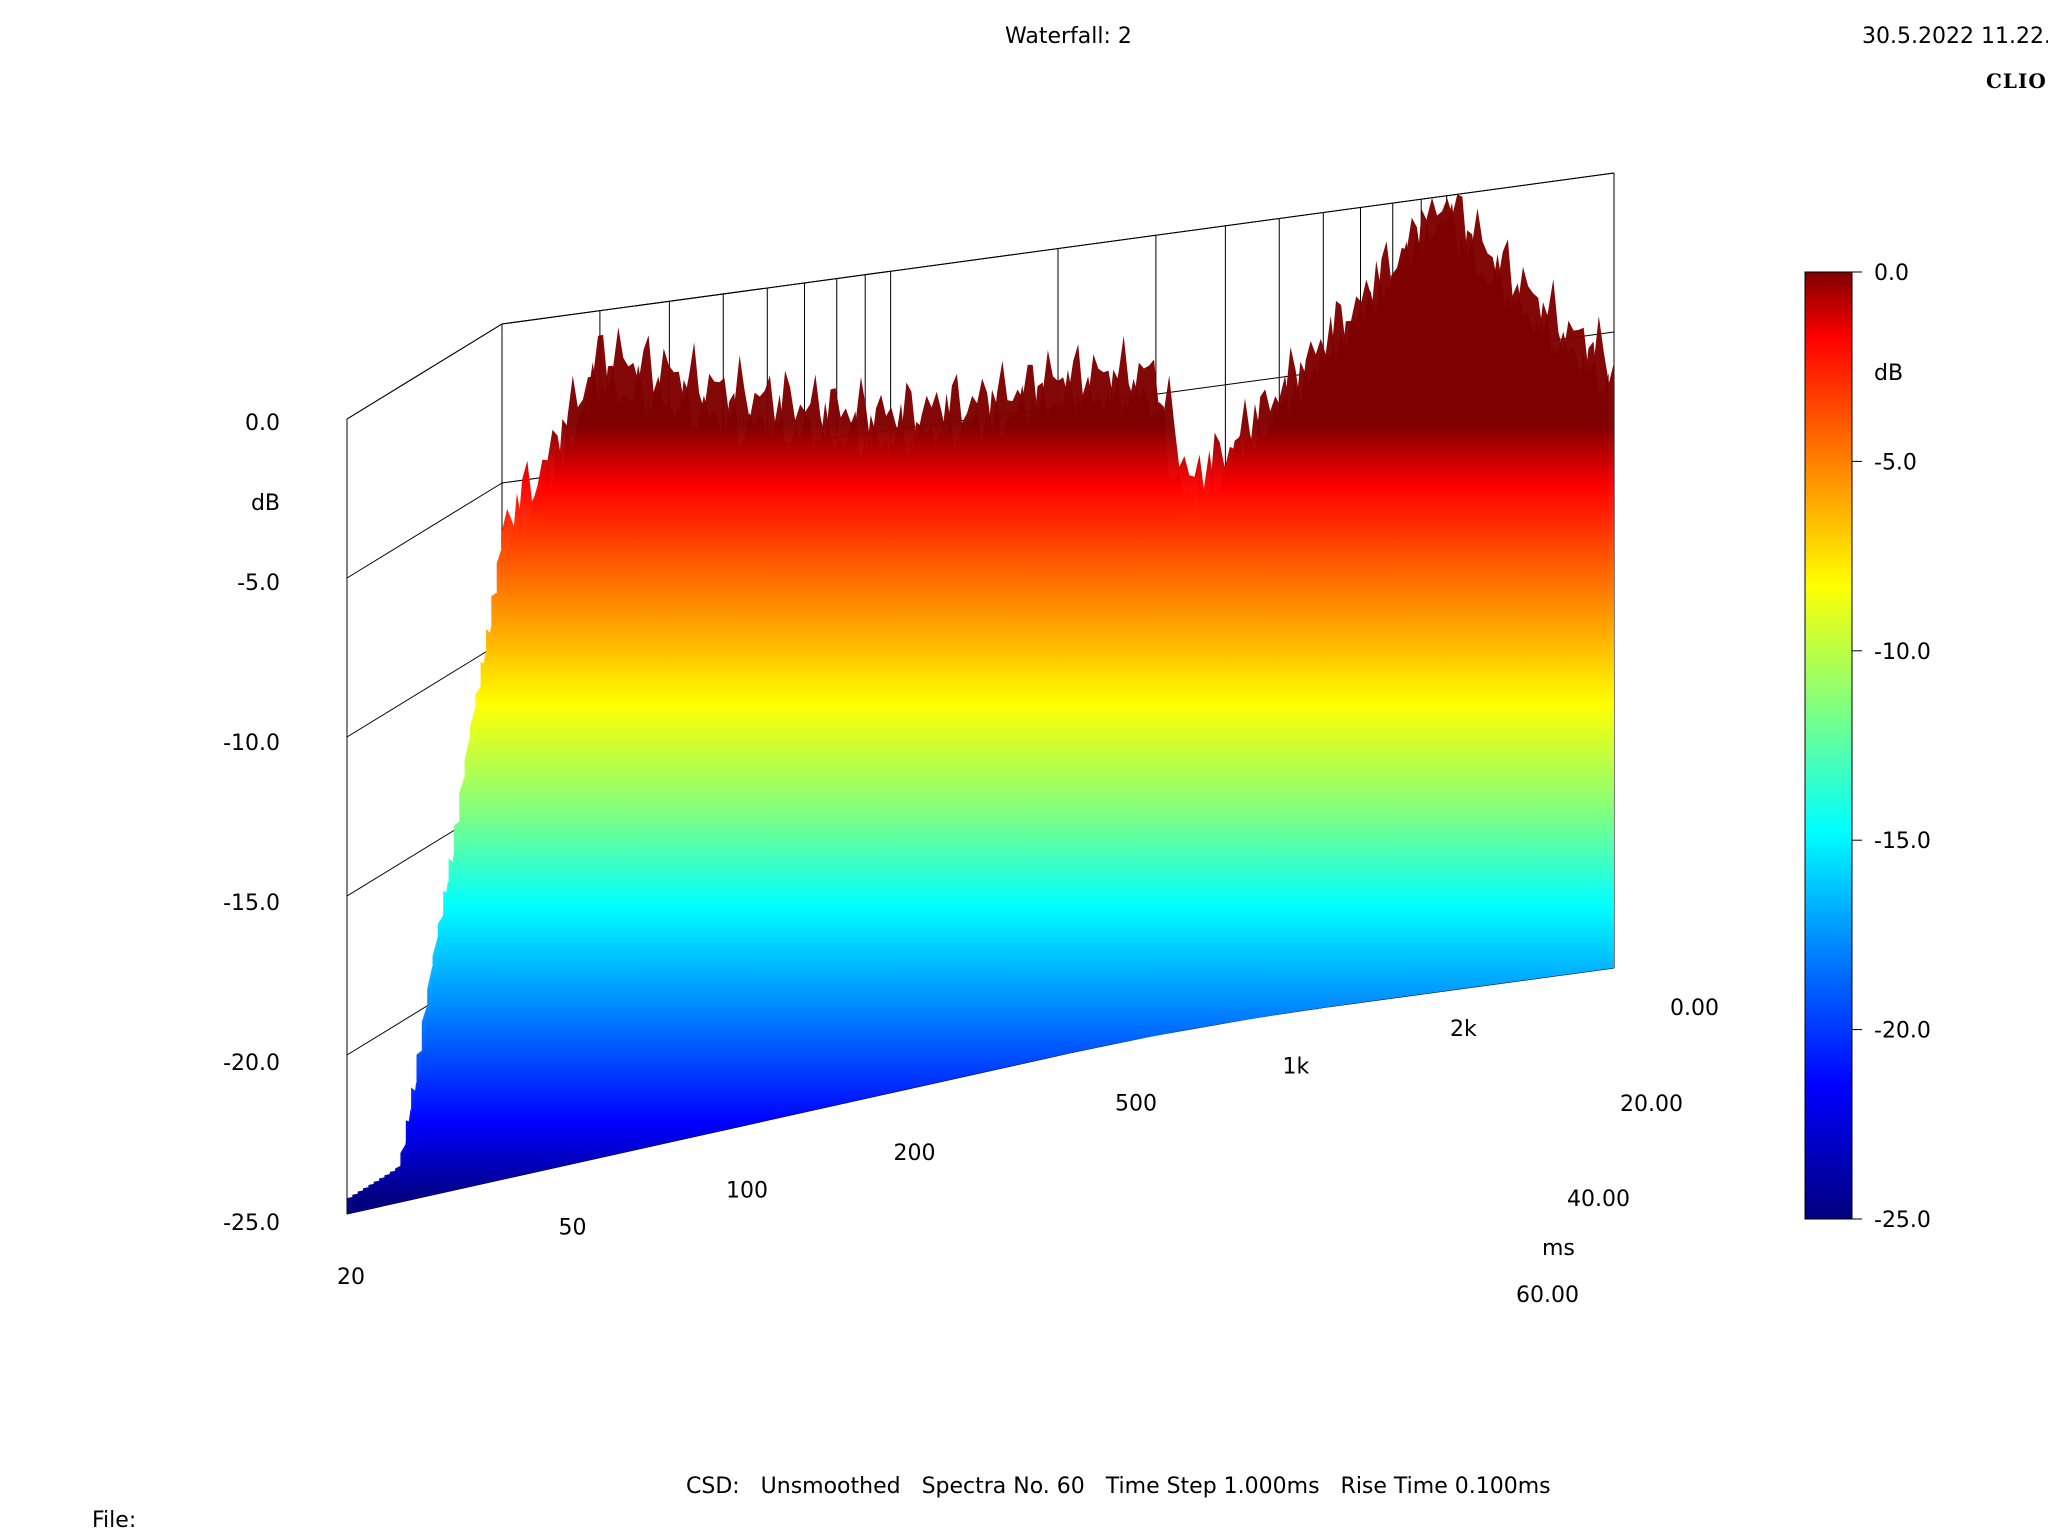  I want to click on colorbar-tick-label: -10.0, so click(1902, 652).